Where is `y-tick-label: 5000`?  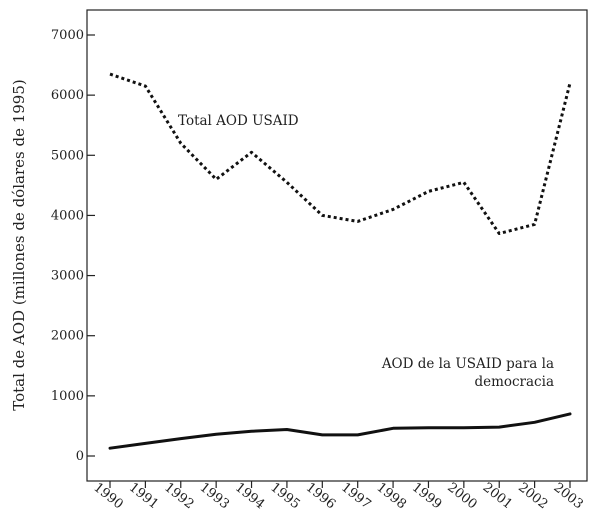
y-tick-label: 5000 is located at coordinates (67, 155).